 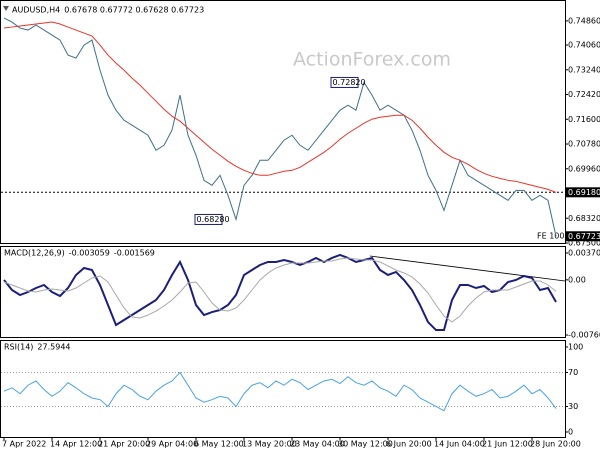 I want to click on x-tick-label: 30 May 12:00, so click(x=365, y=444).